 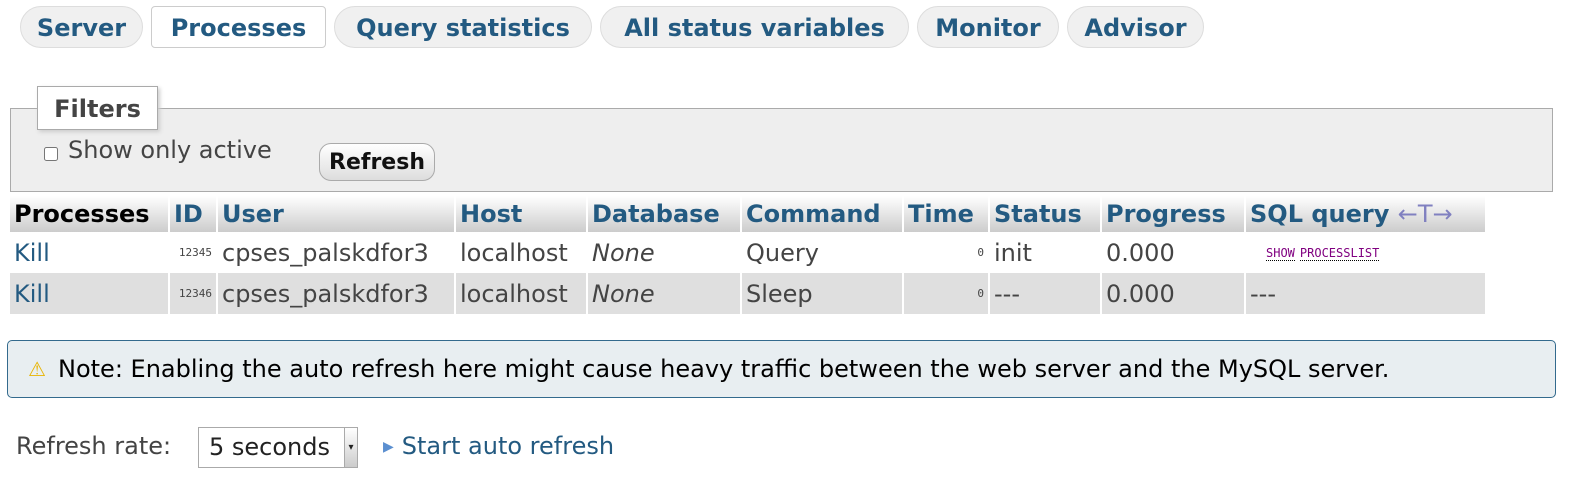 What do you see at coordinates (81, 27) in the screenshot?
I see `tab-server: Server` at bounding box center [81, 27].